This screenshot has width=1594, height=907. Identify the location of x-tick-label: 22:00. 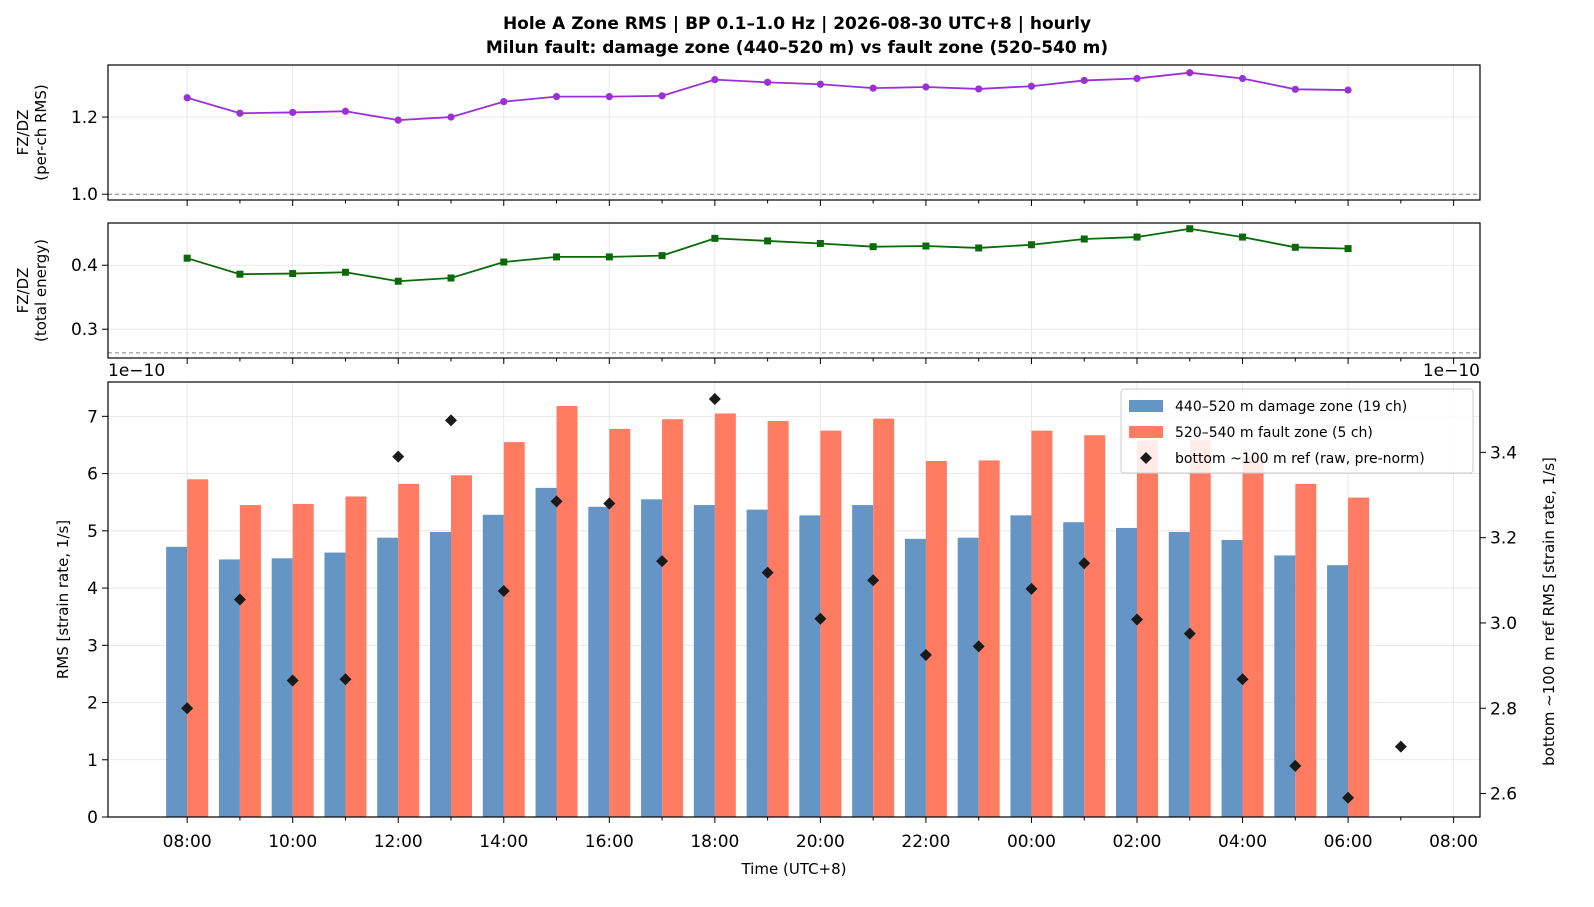
(925, 842).